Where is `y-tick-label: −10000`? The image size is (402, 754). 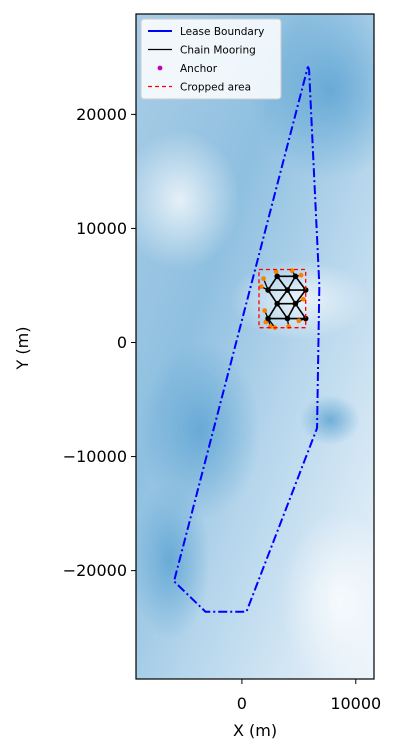
y-tick-label: −10000 is located at coordinates (95, 456).